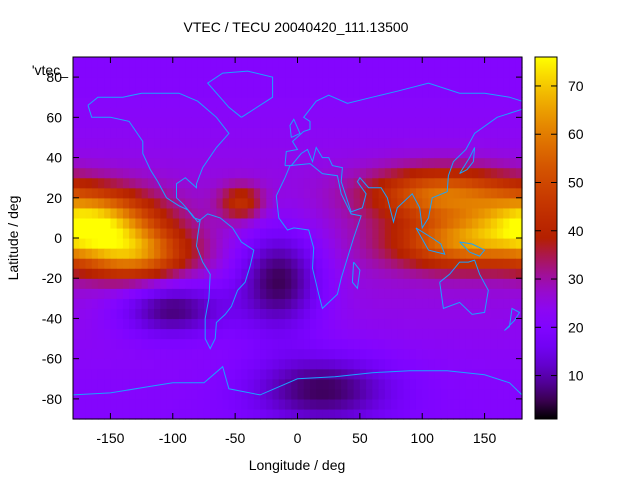 Image resolution: width=640 pixels, height=480 pixels. What do you see at coordinates (235, 438) in the screenshot?
I see `x-tick-label: -50` at bounding box center [235, 438].